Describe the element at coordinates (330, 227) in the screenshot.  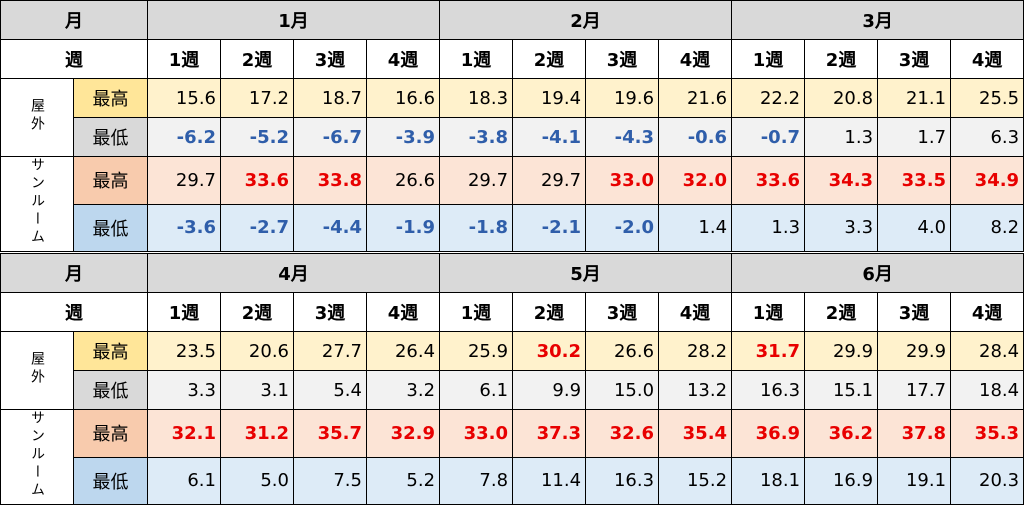
I see `value-cell: -4.4` at that location.